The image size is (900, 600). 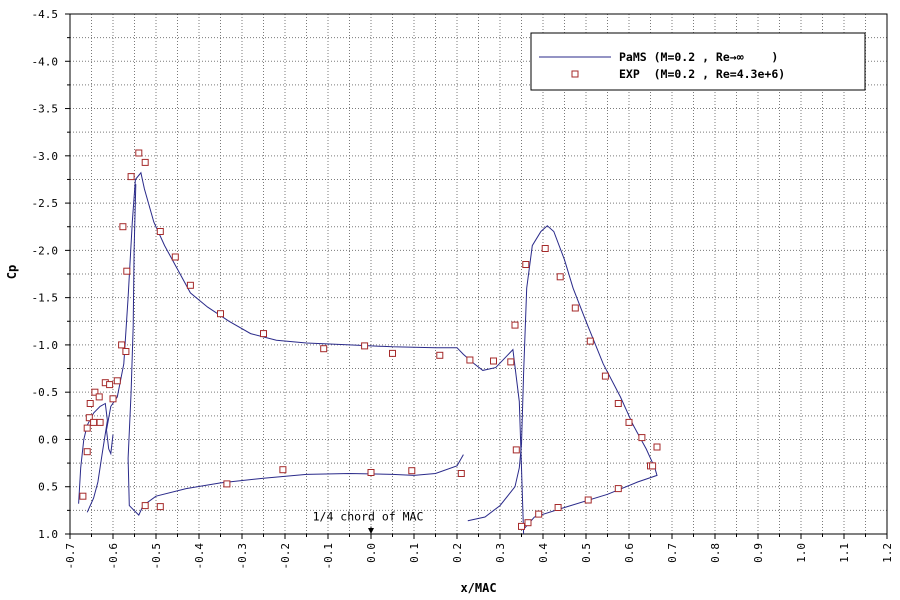 What do you see at coordinates (575, 74) in the screenshot?
I see `legend-marker-swatch` at bounding box center [575, 74].